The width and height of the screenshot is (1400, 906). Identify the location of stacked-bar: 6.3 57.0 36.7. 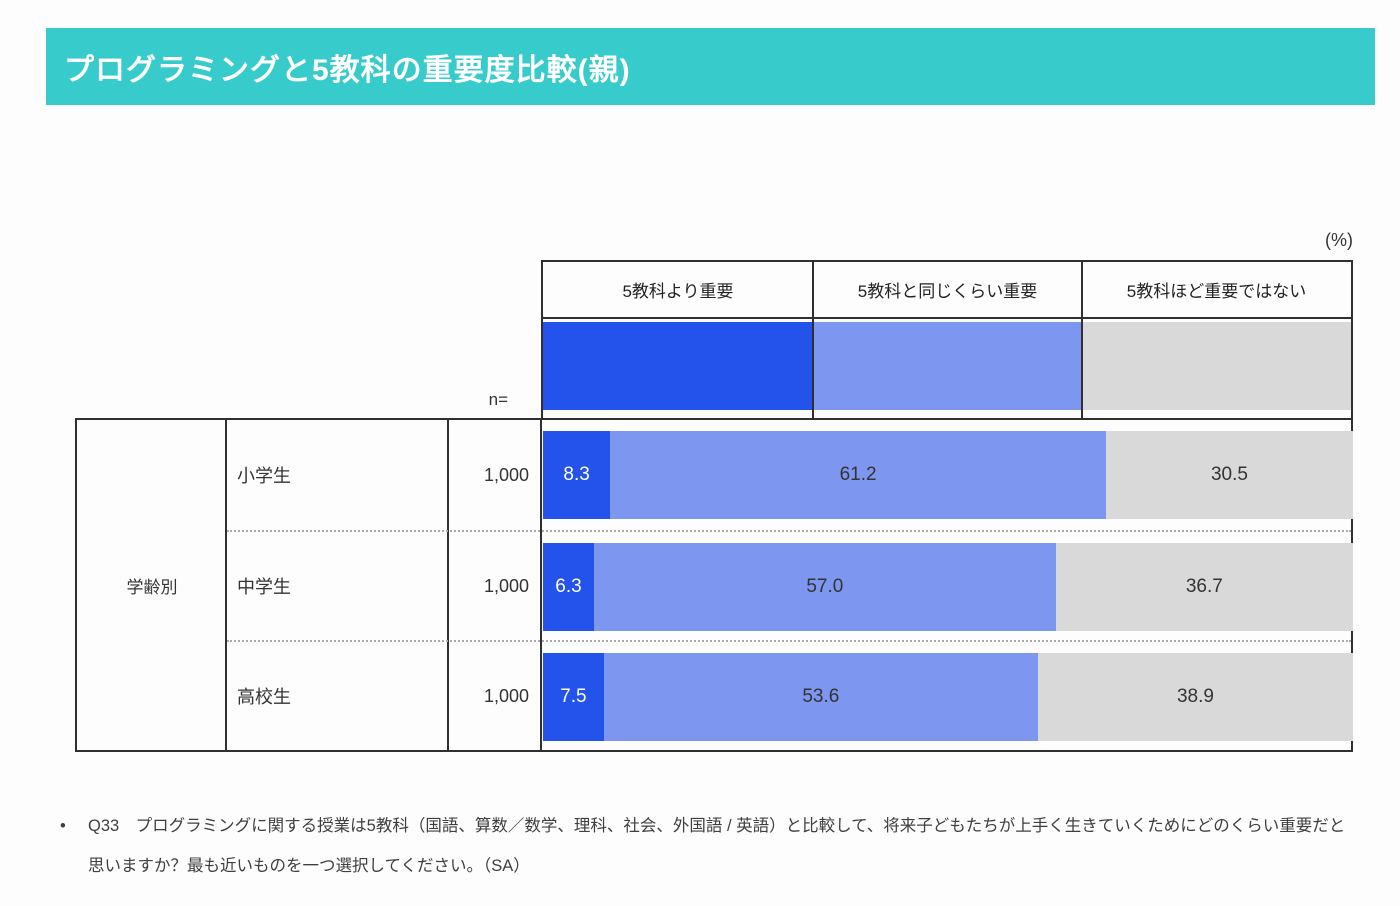
(948, 587).